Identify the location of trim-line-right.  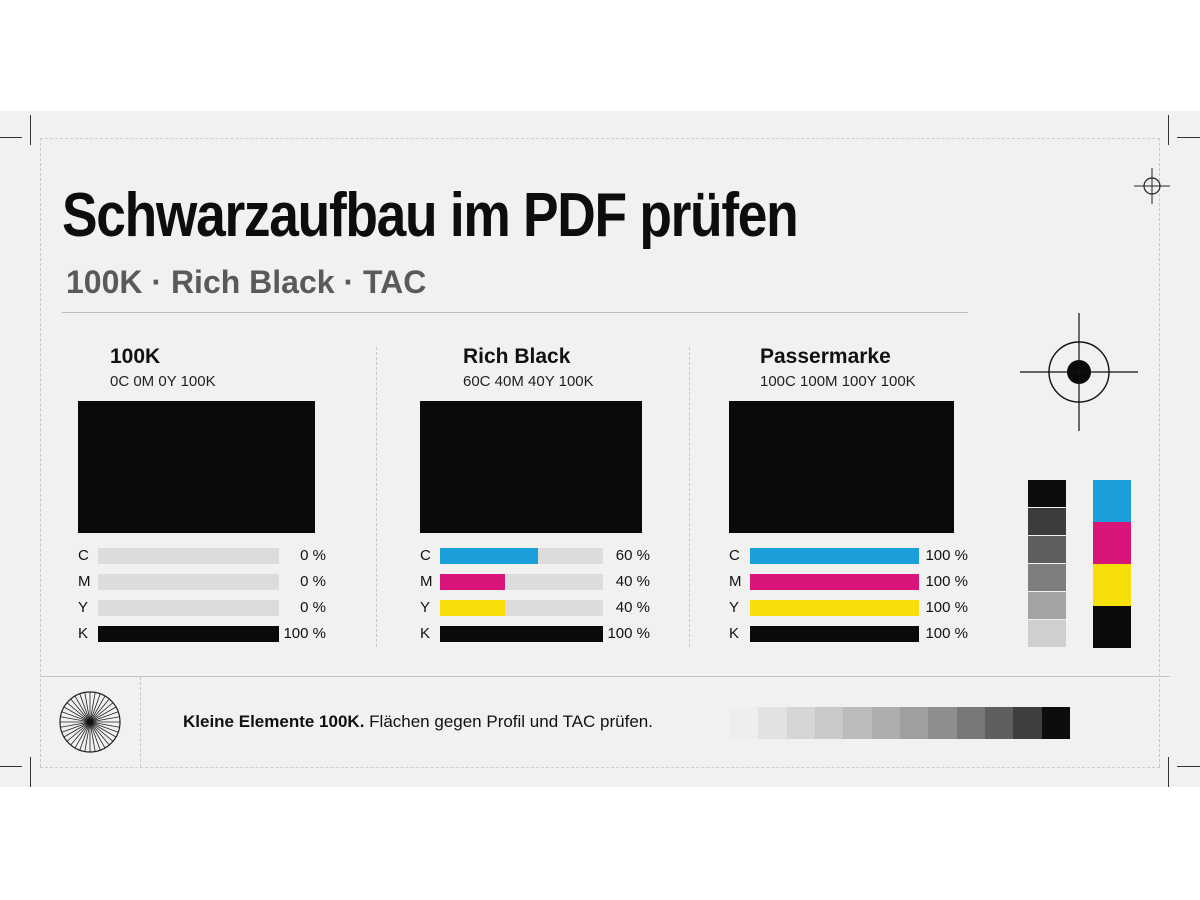
(1159, 452).